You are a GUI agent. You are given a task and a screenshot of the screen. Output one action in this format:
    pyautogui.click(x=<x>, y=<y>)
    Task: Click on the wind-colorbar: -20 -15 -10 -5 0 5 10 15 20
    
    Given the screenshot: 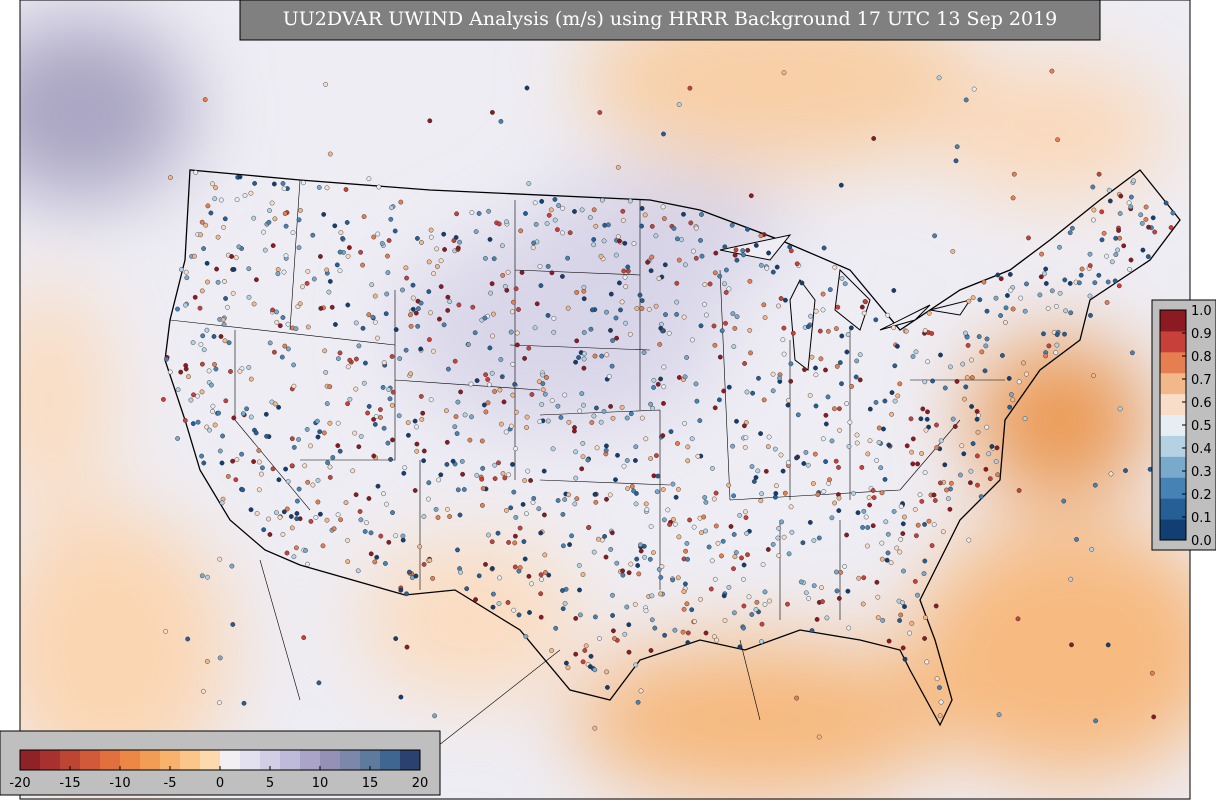 What is the action you would take?
    pyautogui.click(x=220, y=763)
    